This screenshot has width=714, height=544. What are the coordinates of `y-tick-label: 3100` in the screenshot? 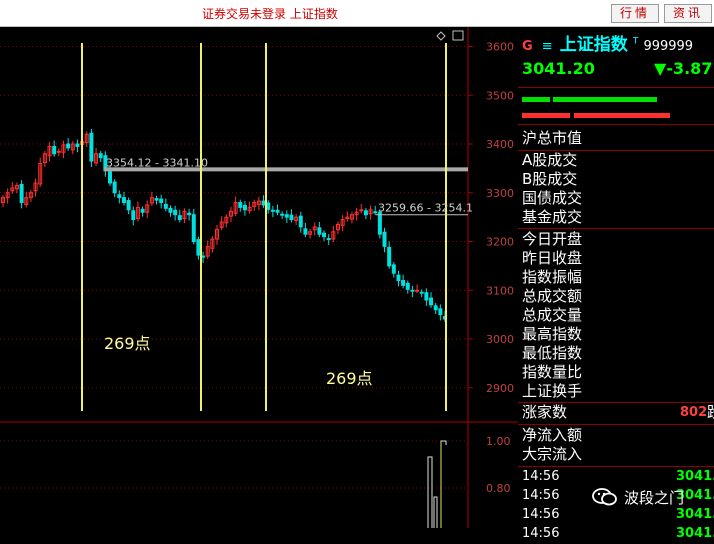 It's located at (500, 290).